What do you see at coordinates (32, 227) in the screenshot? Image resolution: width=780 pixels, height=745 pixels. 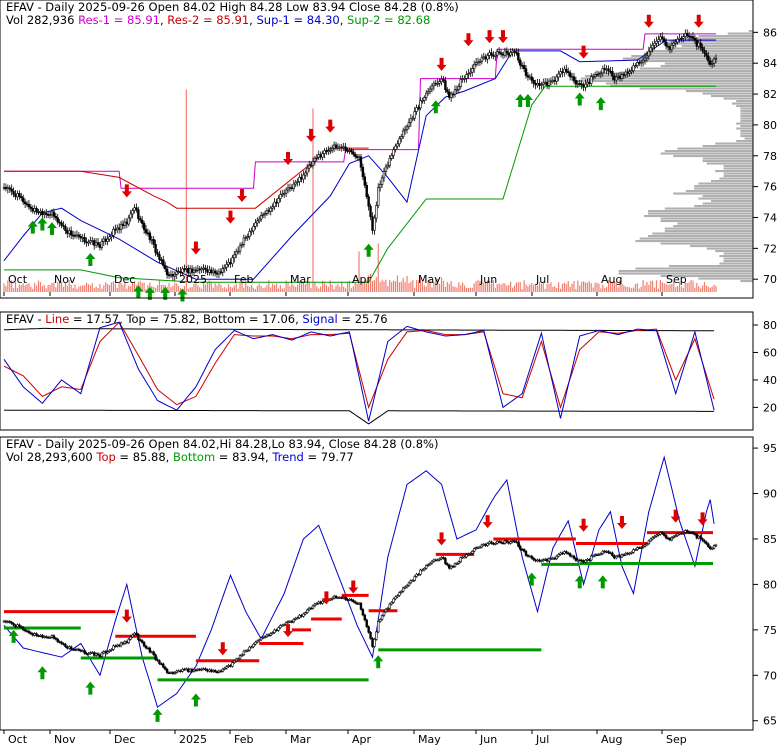 I see `buy-arrow` at bounding box center [32, 227].